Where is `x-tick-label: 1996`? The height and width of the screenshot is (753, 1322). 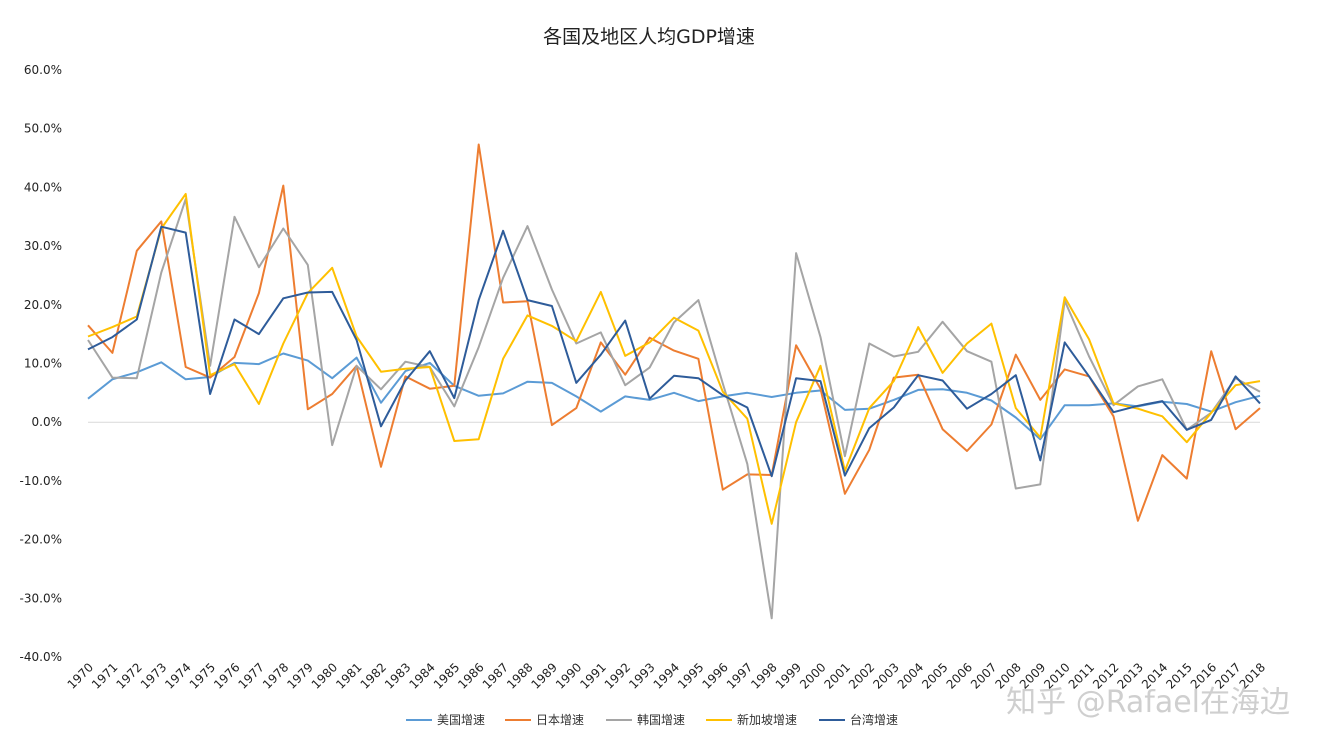 x-tick-label: 1996 is located at coordinates (714, 675).